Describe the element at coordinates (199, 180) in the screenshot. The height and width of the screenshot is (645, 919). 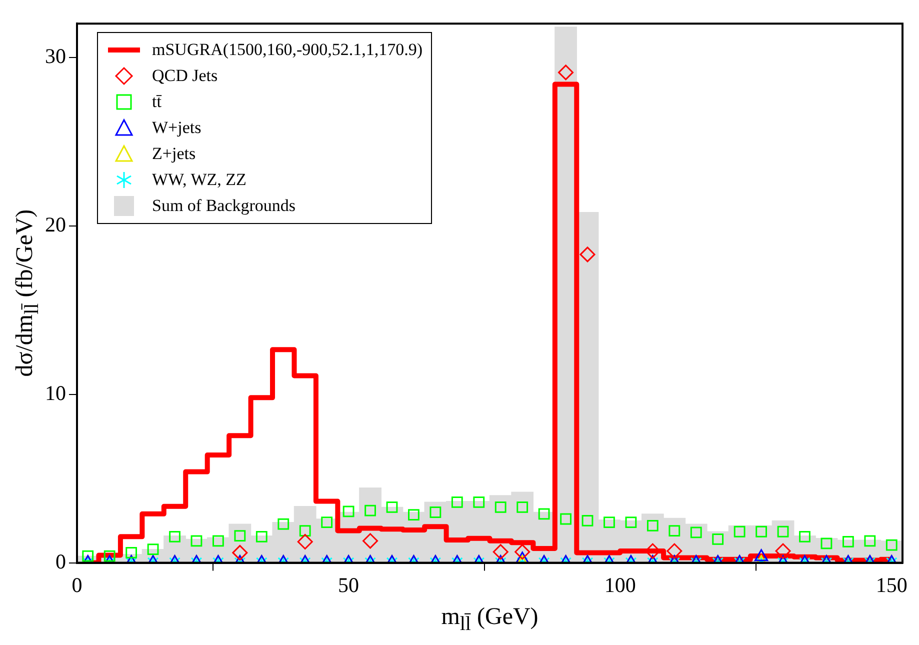
I see `legend-label: WW, WZ, ZZ` at that location.